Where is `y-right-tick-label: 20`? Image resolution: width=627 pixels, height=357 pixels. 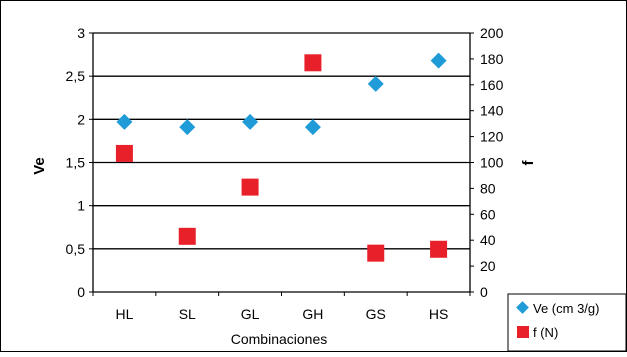 y-right-tick-label: 20 is located at coordinates (488, 266).